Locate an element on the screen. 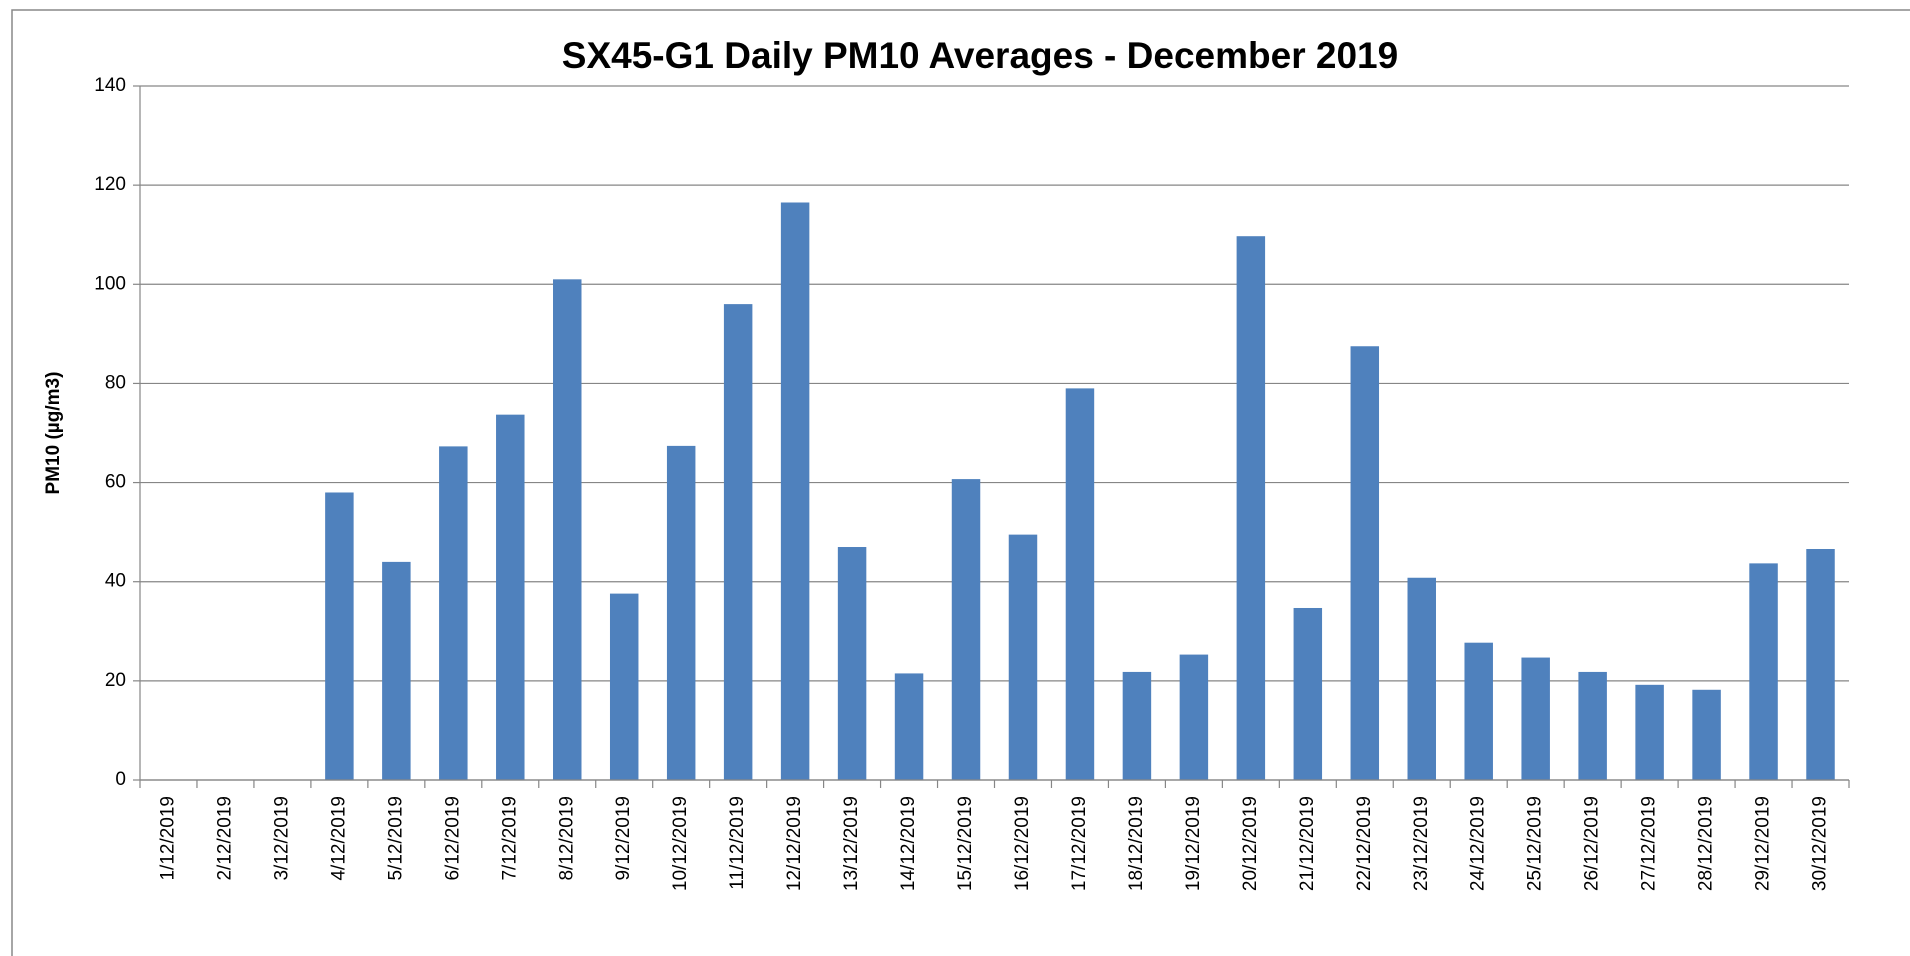 This screenshot has width=1910, height=956. x-tick-label: 19/12/2019 is located at coordinates (1193, 843).